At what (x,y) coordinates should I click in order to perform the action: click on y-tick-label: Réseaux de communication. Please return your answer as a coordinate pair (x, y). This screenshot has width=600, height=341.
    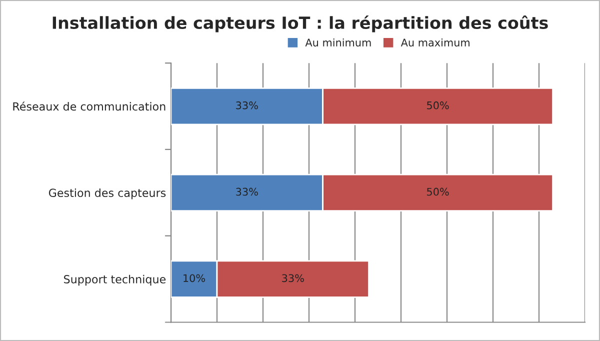
    Looking at the image, I should click on (89, 106).